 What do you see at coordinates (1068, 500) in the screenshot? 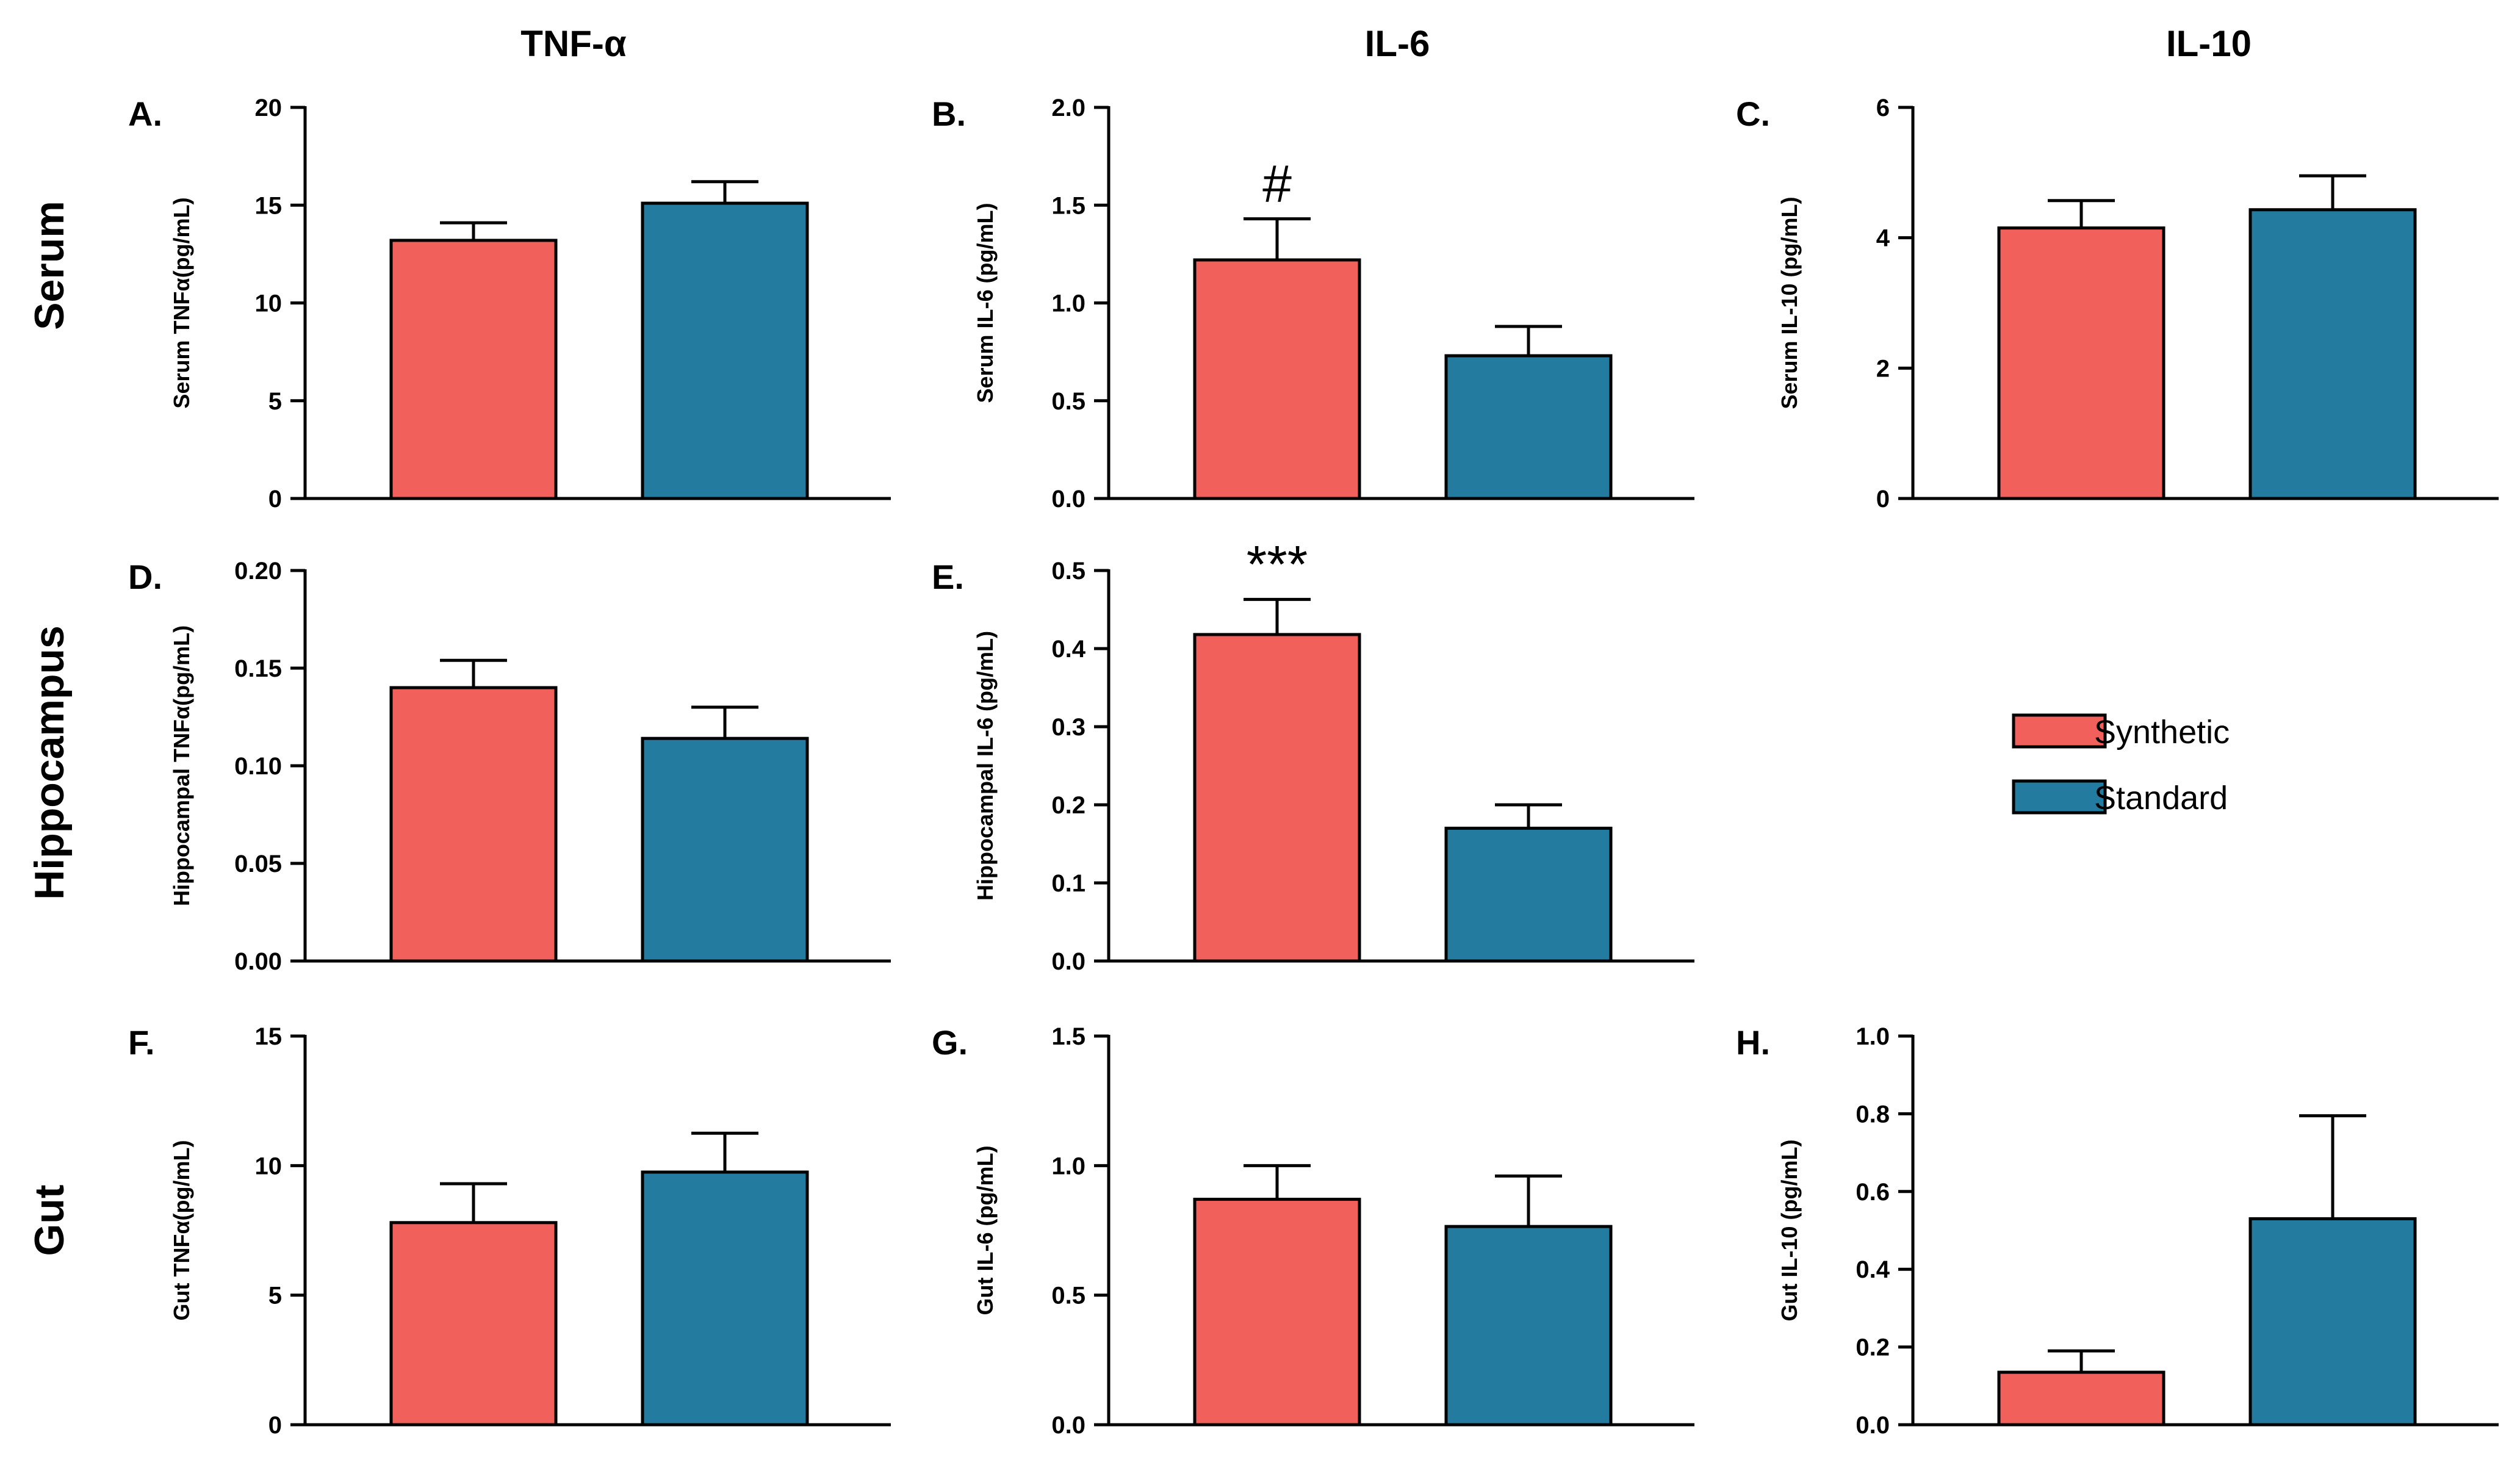
I see `y-tick-label-b-0: 0.0` at bounding box center [1068, 500].